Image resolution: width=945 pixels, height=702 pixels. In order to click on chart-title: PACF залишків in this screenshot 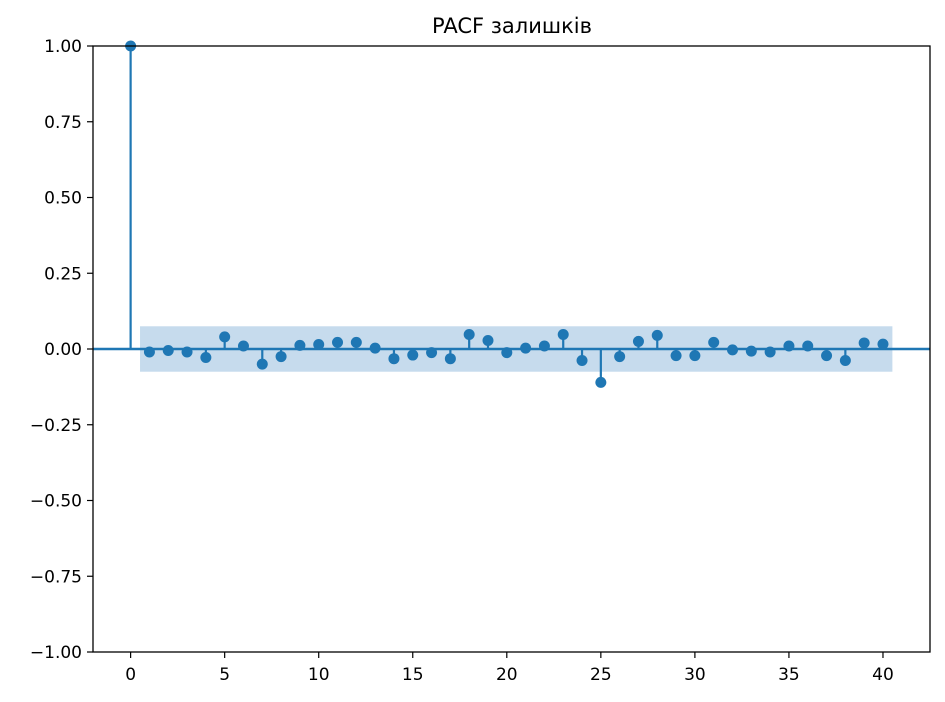, I will do `click(512, 26)`.